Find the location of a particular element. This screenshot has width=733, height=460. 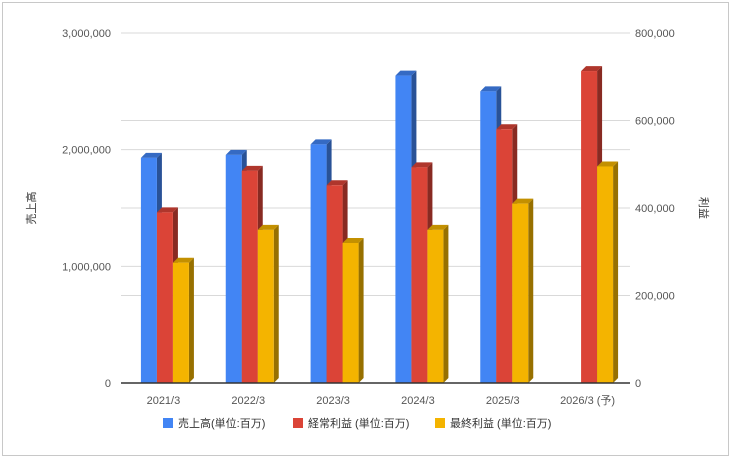

x-tick-label: 2024/3 is located at coordinates (418, 401).